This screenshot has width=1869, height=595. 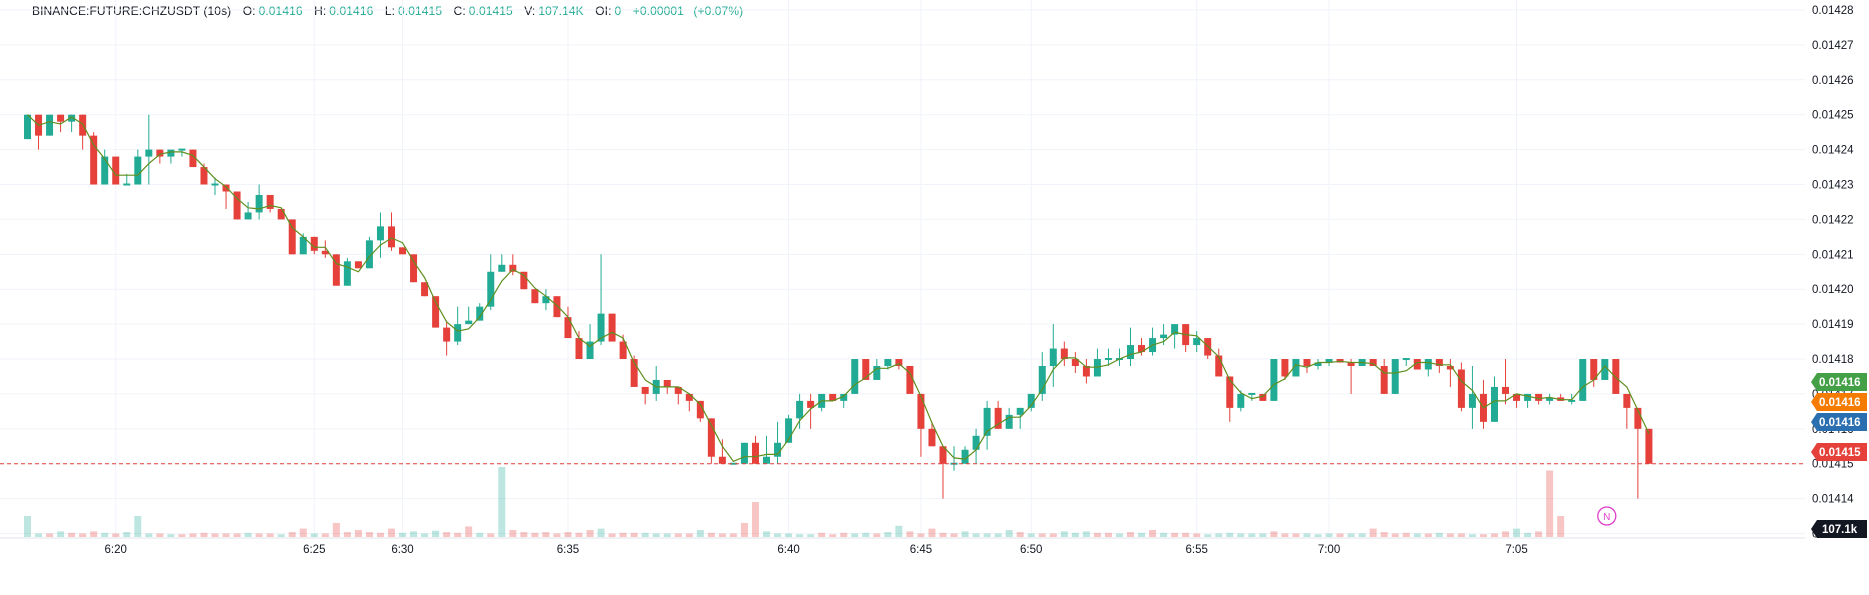 I want to click on x-tick-label: 6:30, so click(x=402, y=550).